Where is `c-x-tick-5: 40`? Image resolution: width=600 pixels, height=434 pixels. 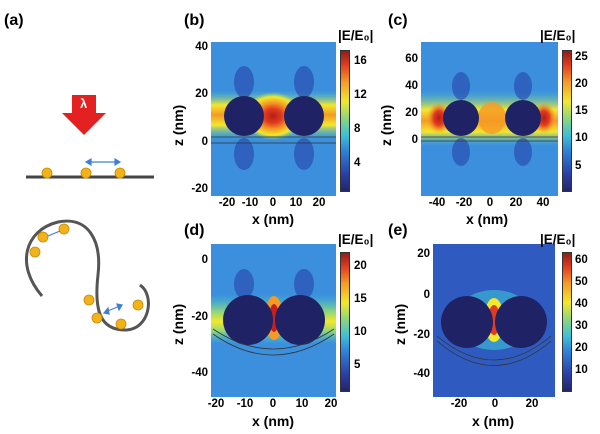
c-x-tick-5: 40 is located at coordinates (543, 203).